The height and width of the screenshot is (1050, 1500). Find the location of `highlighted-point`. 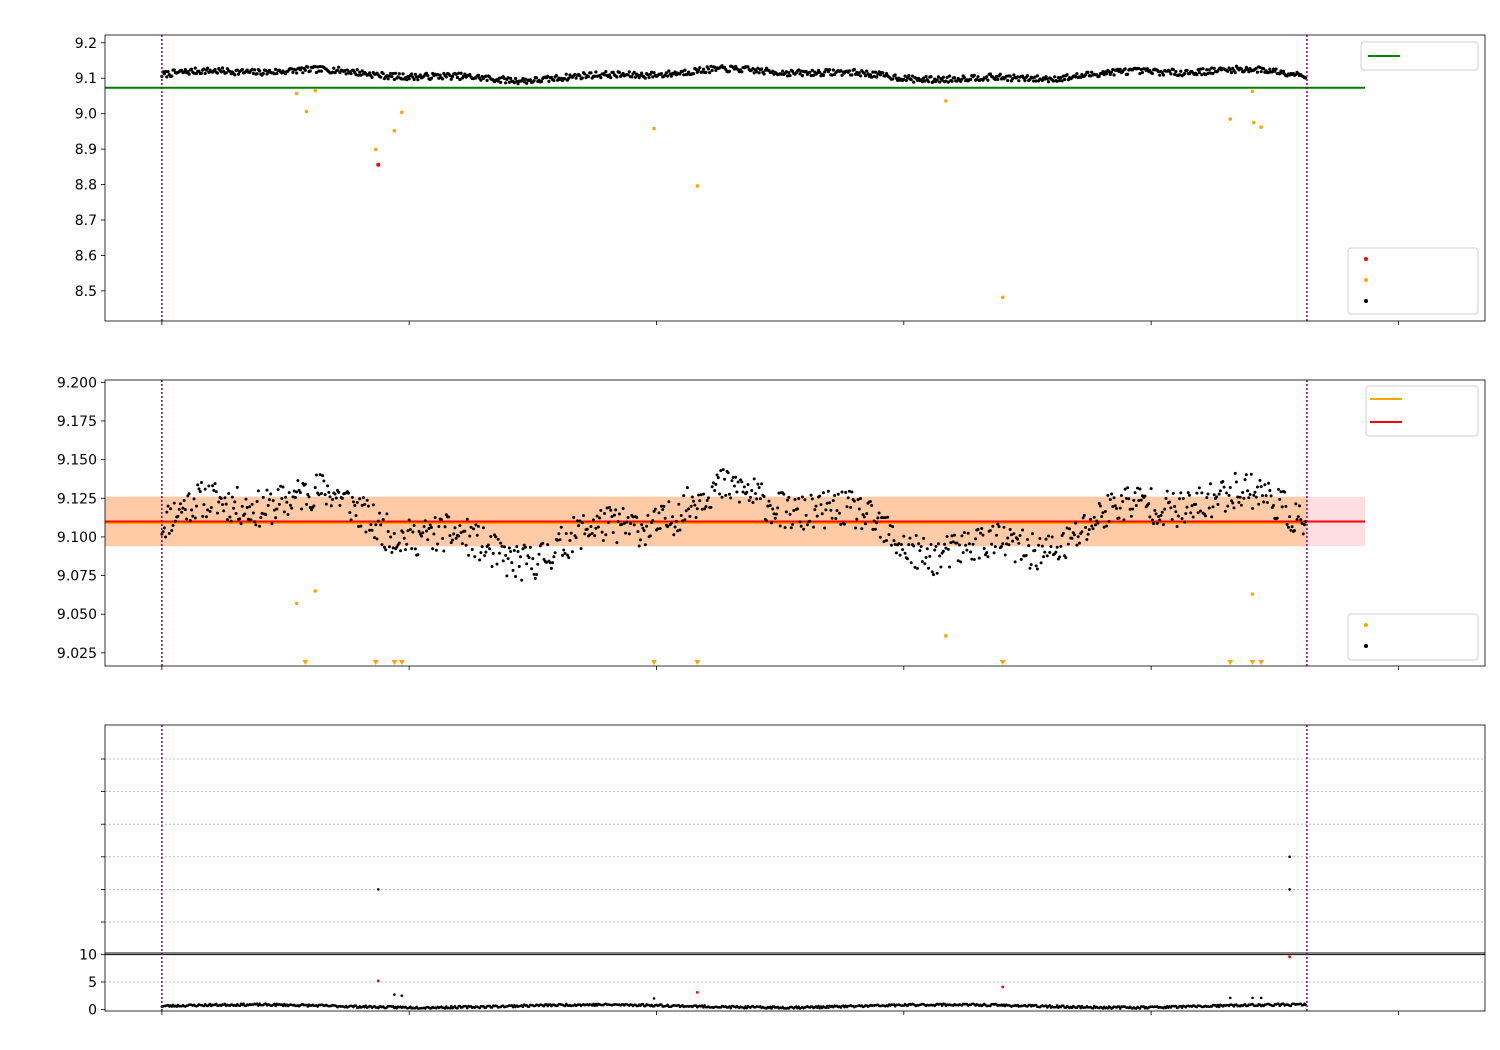

highlighted-point is located at coordinates (296, 603).